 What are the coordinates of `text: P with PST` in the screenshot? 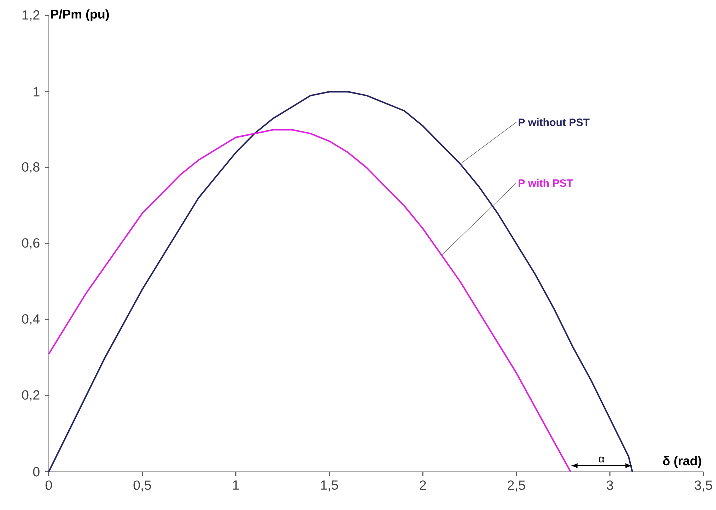 It's located at (546, 183).